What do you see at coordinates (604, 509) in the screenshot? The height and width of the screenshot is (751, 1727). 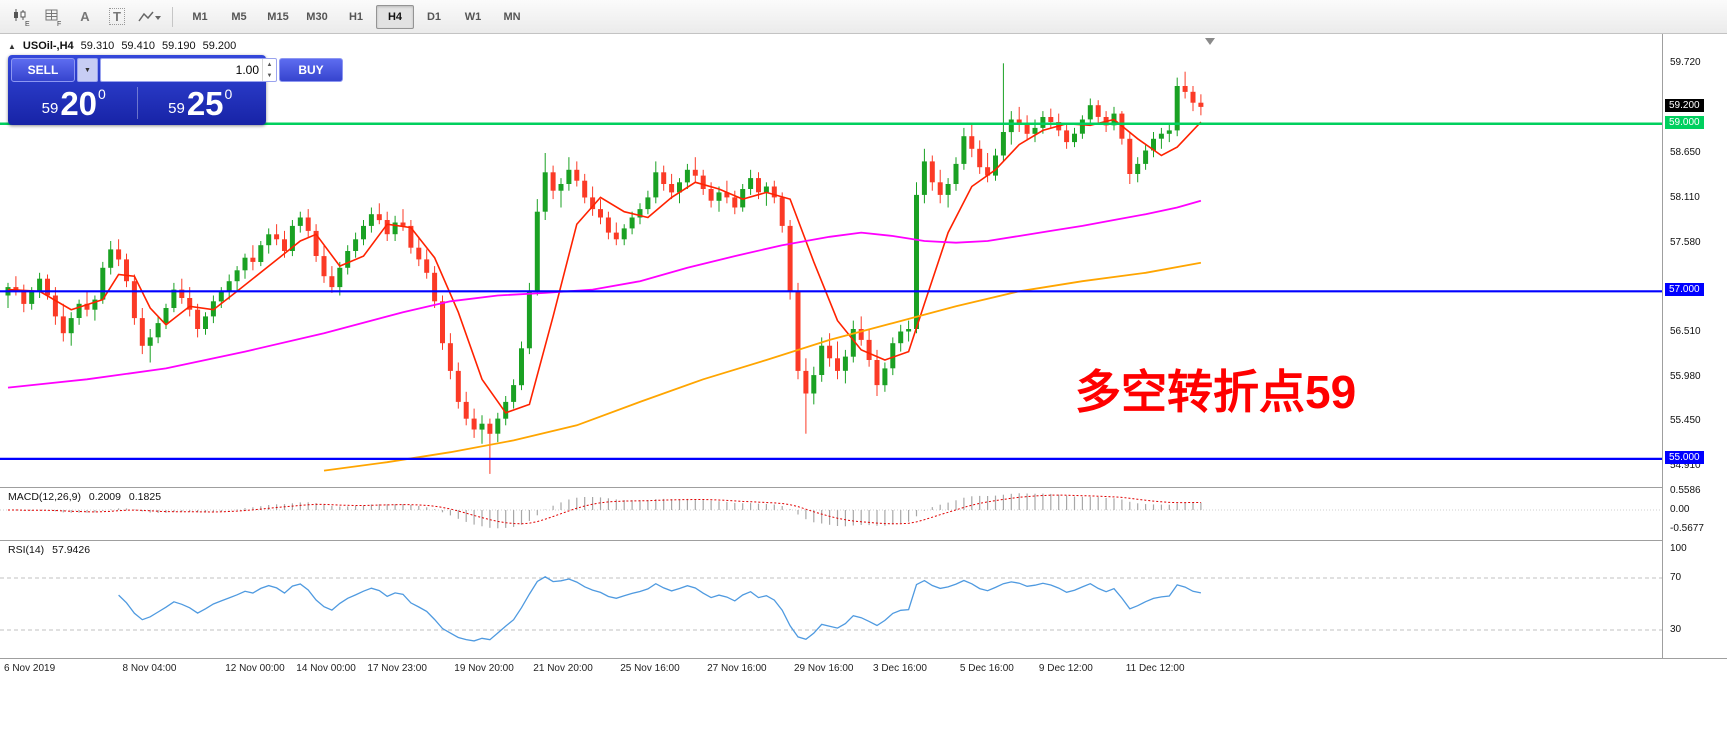 I see `macd-signal-line` at bounding box center [604, 509].